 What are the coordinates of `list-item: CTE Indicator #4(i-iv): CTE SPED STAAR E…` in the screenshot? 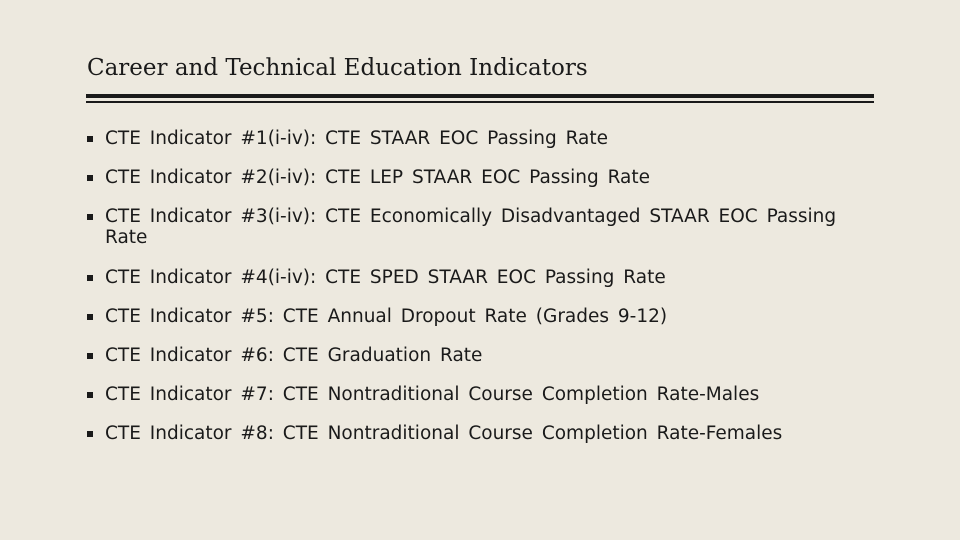 It's located at (472, 277).